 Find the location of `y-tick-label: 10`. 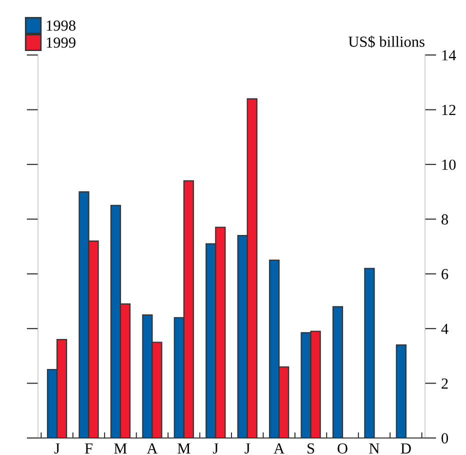

y-tick-label: 10 is located at coordinates (449, 165).